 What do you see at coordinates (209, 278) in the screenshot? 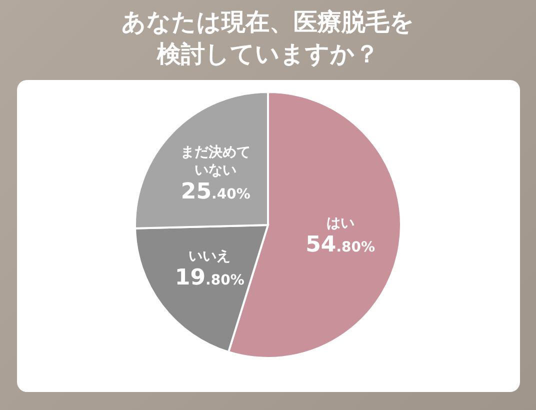
I see `data-label: 19.80%` at bounding box center [209, 278].